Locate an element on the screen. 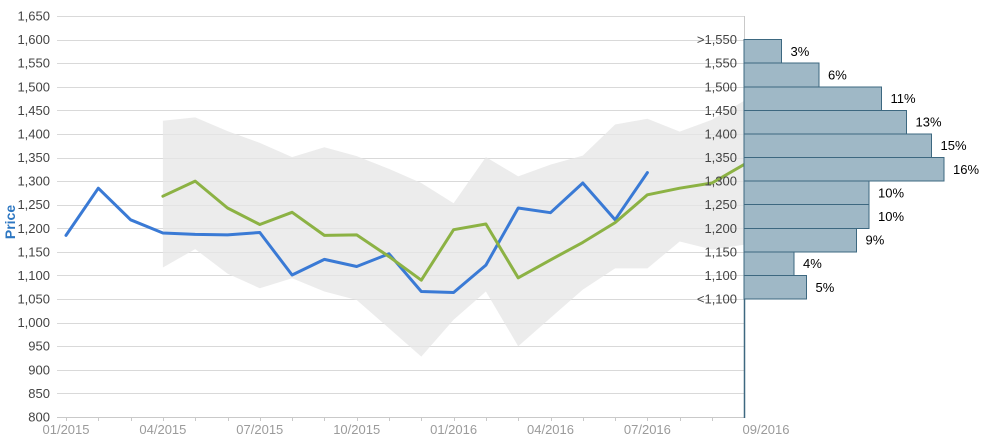 This screenshot has height=443, width=989. y-axis-tick-label: 800 is located at coordinates (39, 417).